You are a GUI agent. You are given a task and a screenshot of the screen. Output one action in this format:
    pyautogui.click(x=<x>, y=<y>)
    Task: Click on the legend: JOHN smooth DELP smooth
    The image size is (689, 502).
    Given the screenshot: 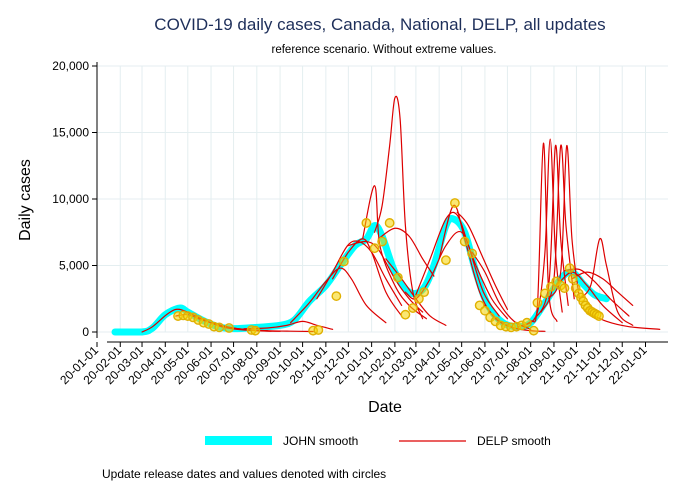 What is the action you would take?
    pyautogui.click(x=378, y=441)
    